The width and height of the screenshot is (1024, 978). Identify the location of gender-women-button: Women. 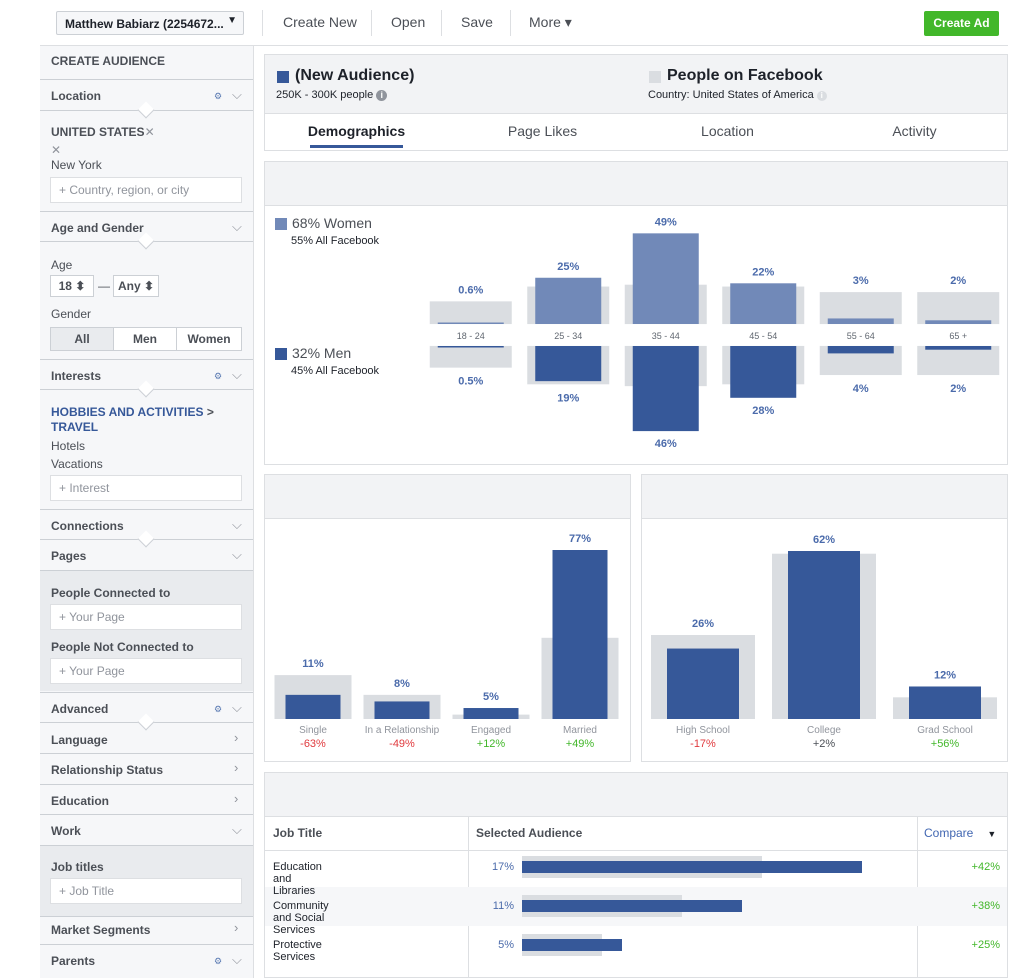
(209, 339).